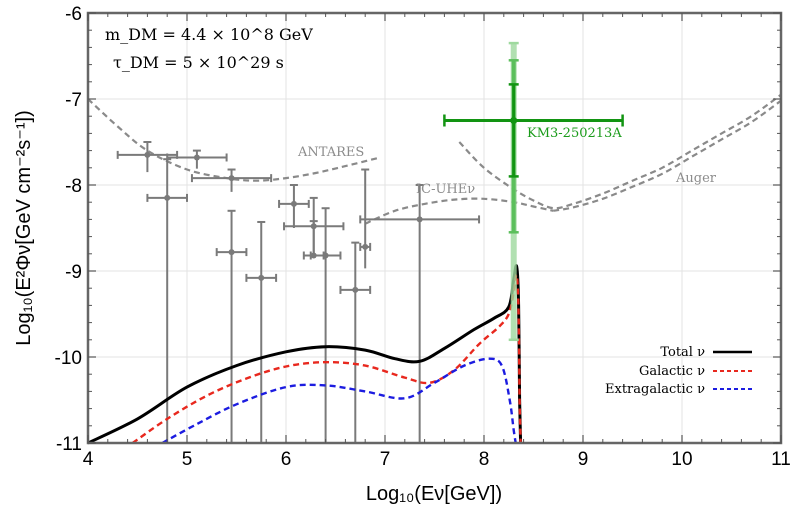 This screenshot has height=508, width=797. Describe the element at coordinates (583, 459) in the screenshot. I see `x-tick-label: 9` at that location.